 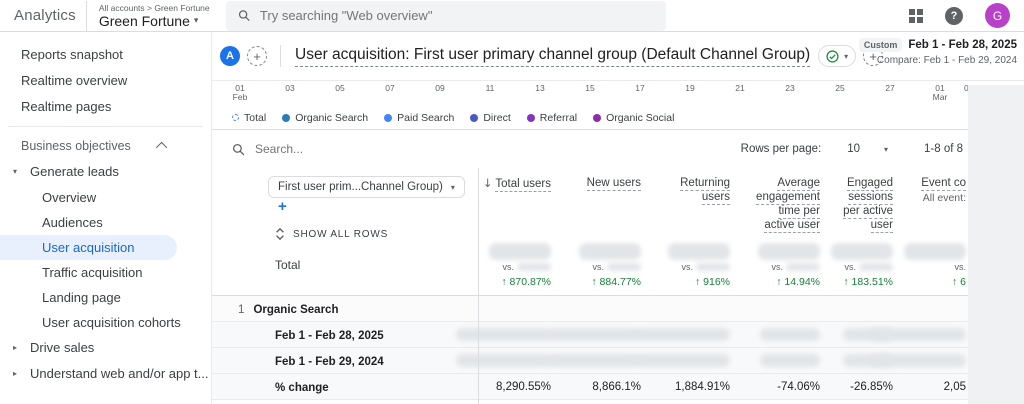 What do you see at coordinates (257, 56) in the screenshot?
I see `add-comparison-button: +` at bounding box center [257, 56].